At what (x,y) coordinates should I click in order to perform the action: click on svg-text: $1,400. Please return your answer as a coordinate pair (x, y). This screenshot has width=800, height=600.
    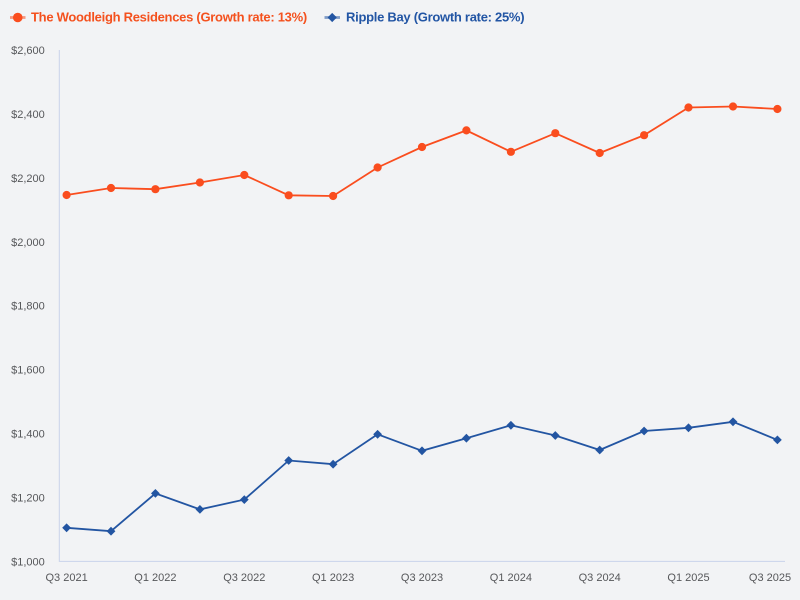
    Looking at the image, I should click on (28, 435).